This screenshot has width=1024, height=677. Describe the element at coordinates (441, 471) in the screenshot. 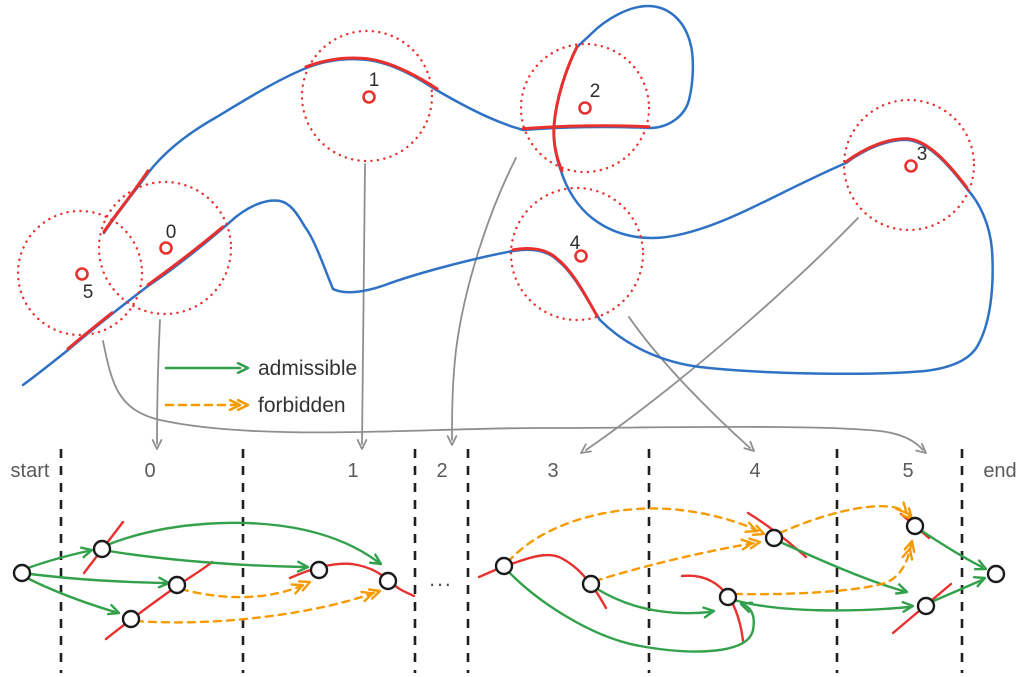

I see `column-label-2: 2` at that location.